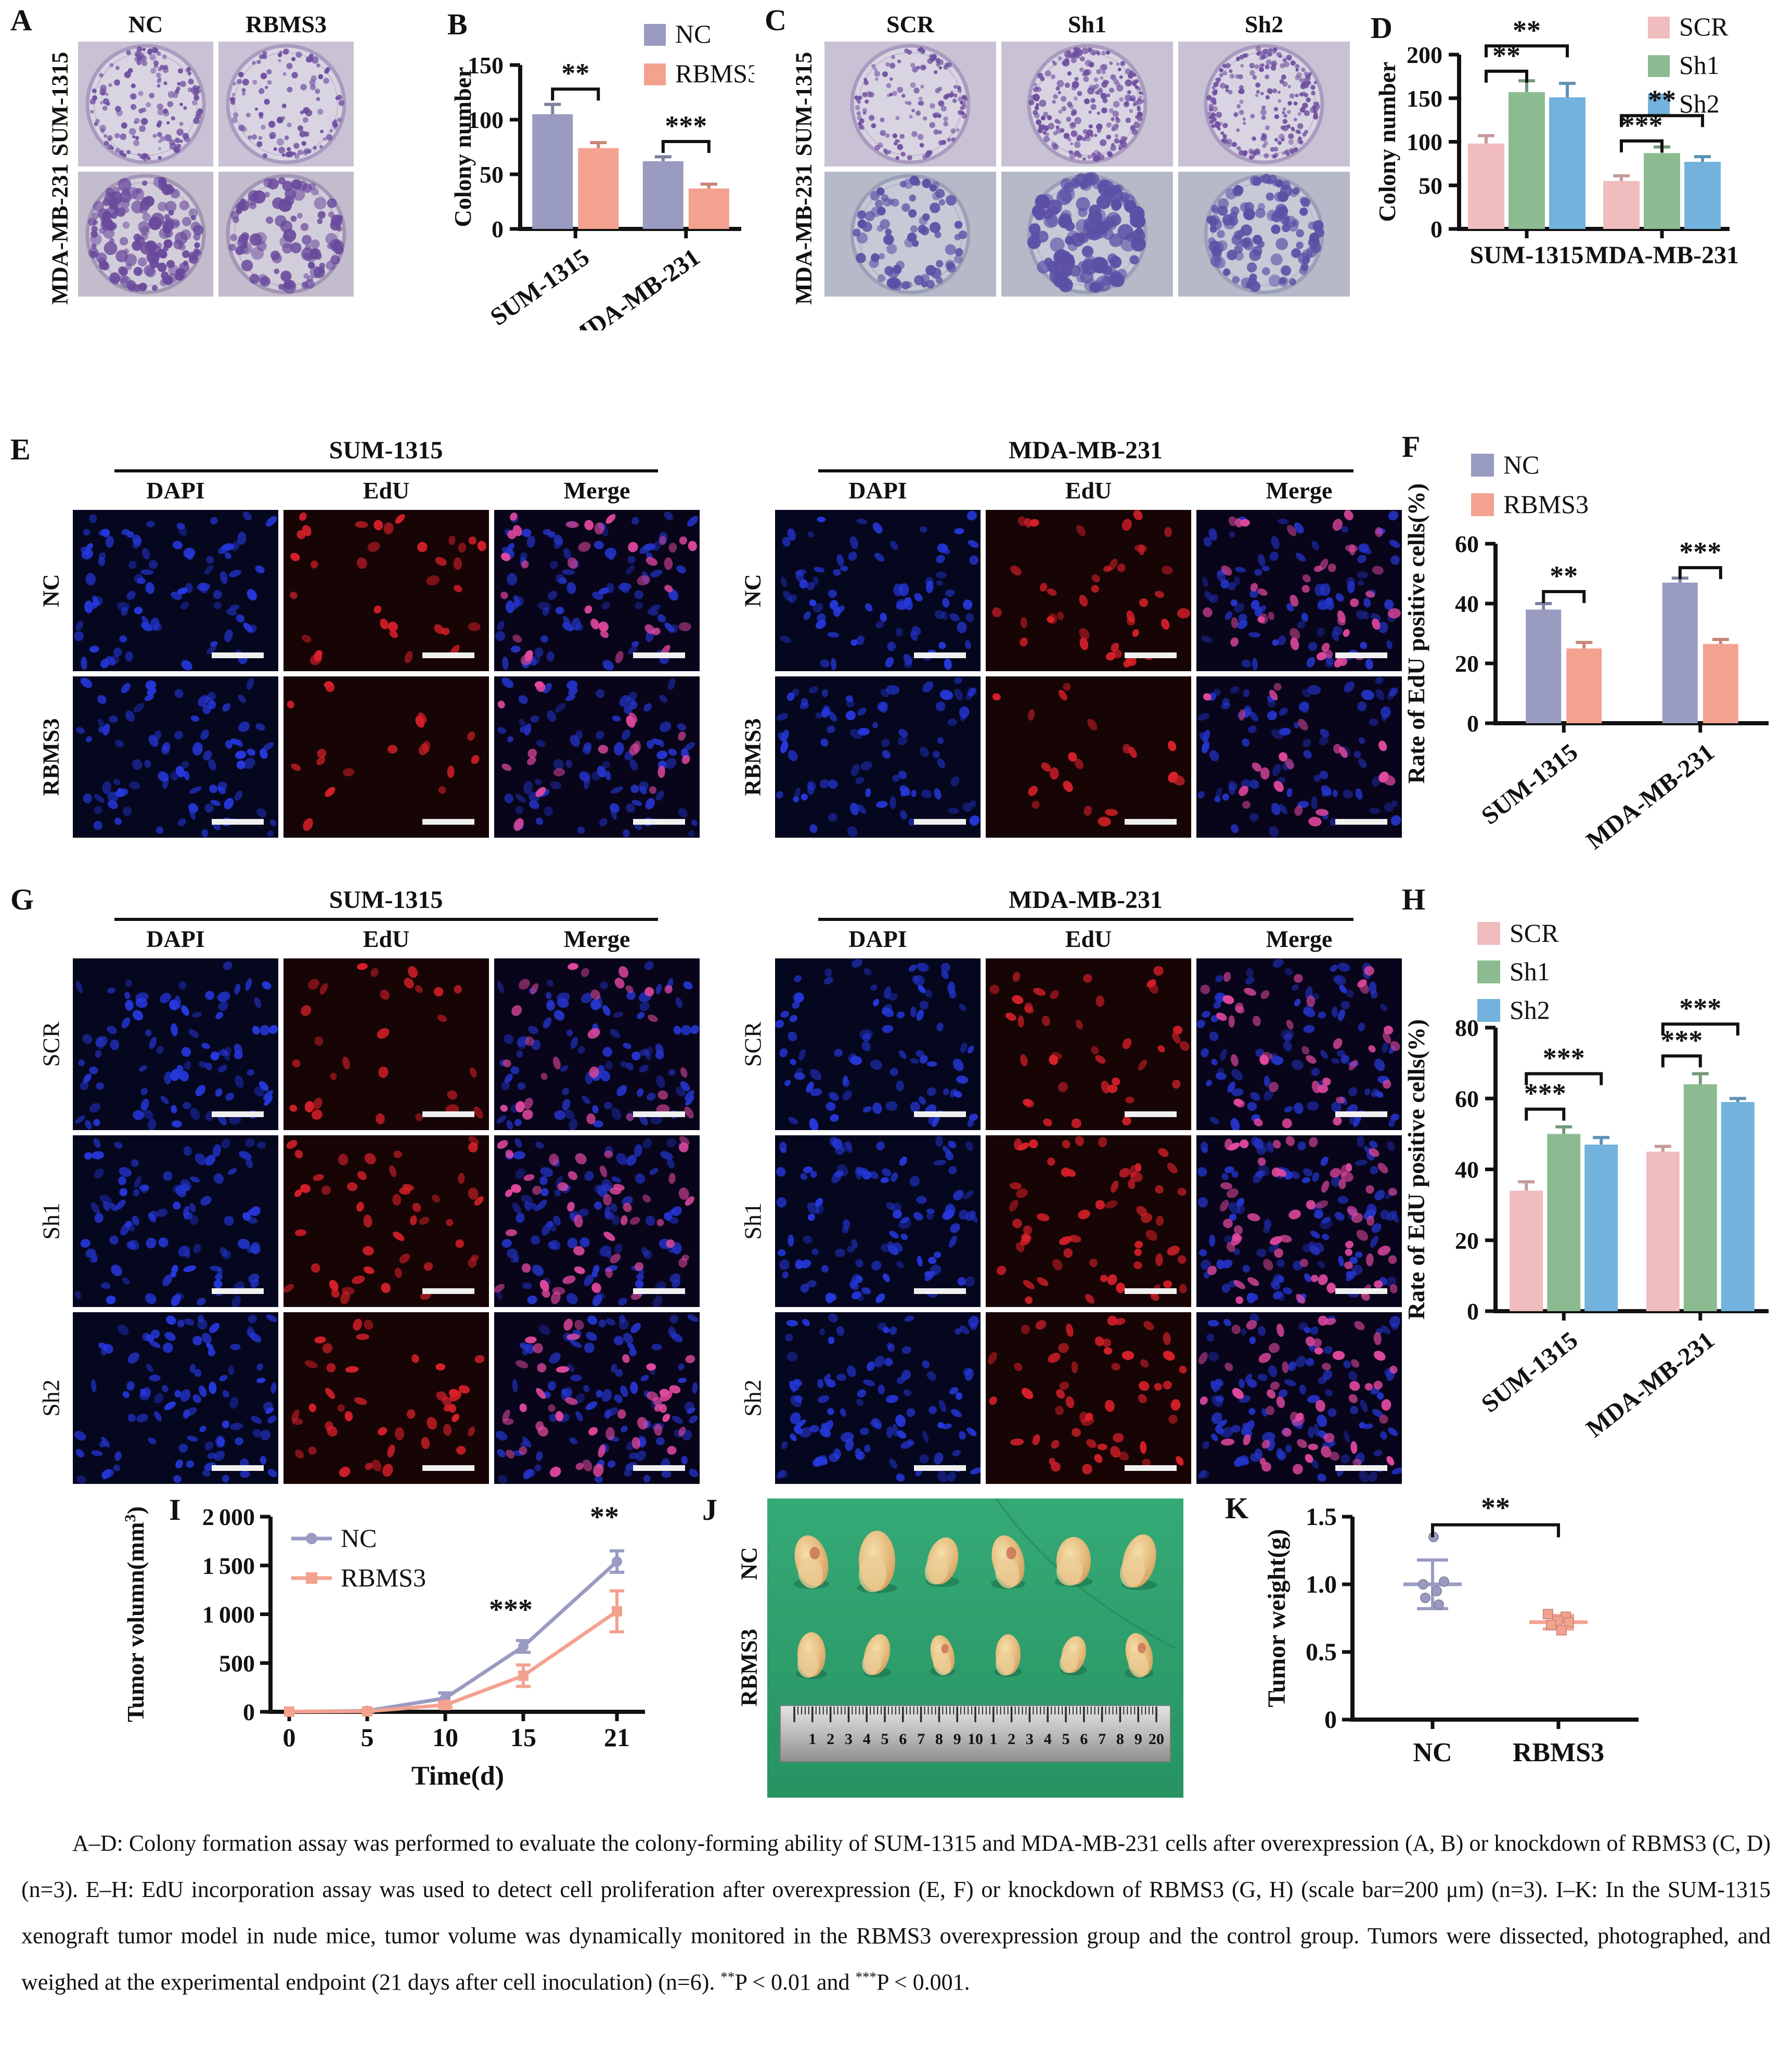 This screenshot has width=1792, height=2050. I want to click on svg-text: 0.5, so click(1322, 1652).